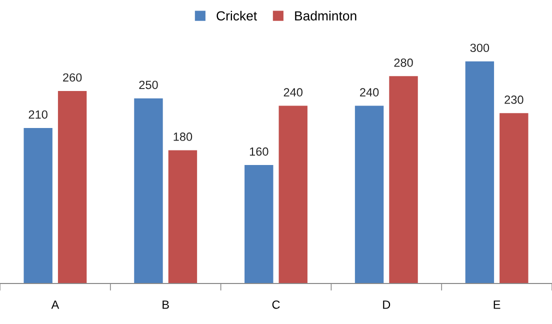 The width and height of the screenshot is (552, 324). I want to click on data-label: 260, so click(72, 77).